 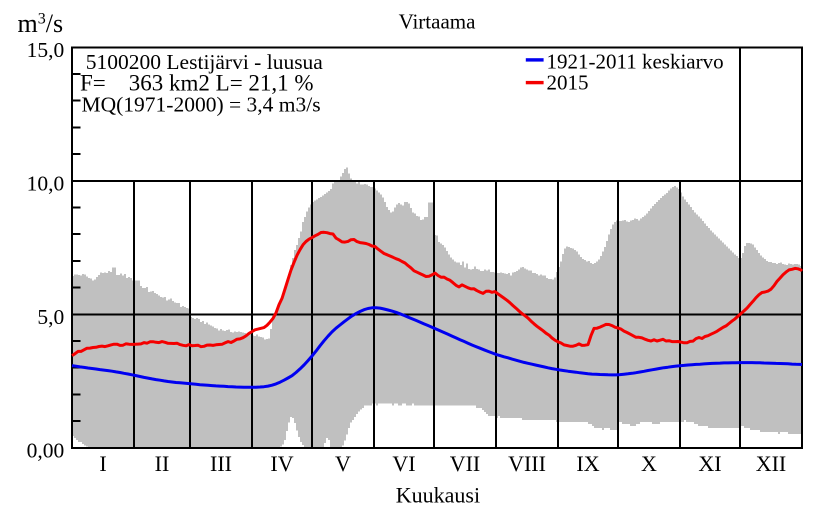 I want to click on svg-text: IV, so click(x=281, y=463).